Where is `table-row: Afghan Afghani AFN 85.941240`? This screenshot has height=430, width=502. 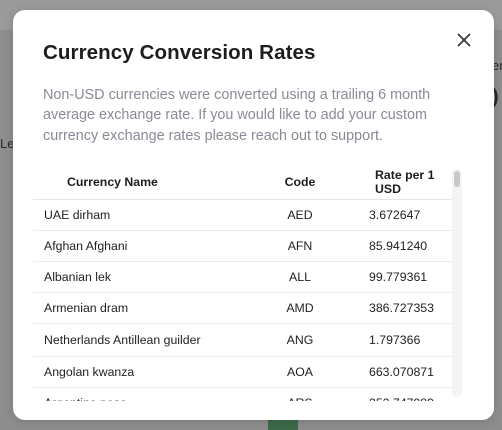 table-row: Afghan Afghani AFN 85.941240 is located at coordinates (243, 246).